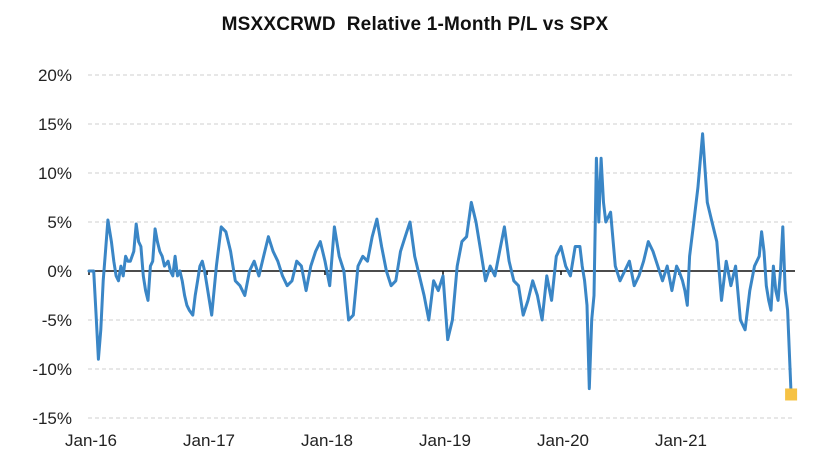 The image size is (830, 463). I want to click on x-tick-label: Jan-19, so click(445, 440).